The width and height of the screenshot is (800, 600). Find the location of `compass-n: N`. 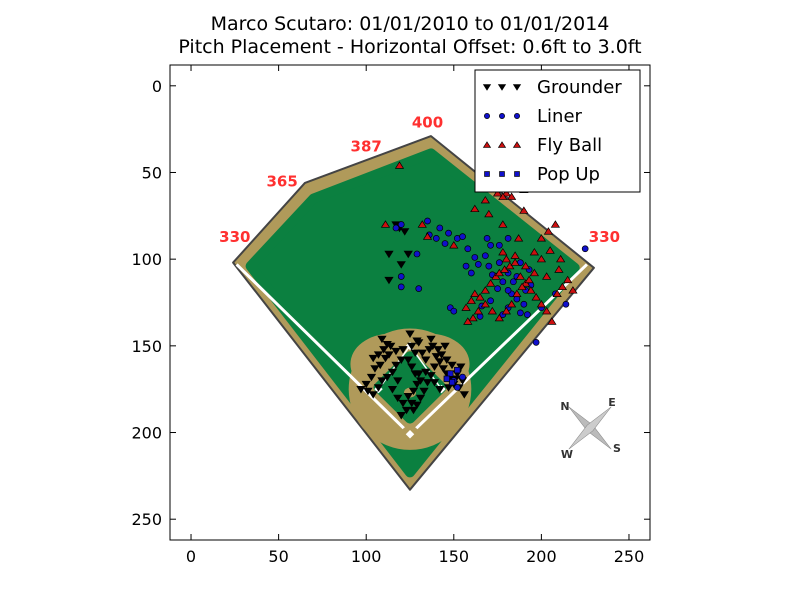

compass-n: N is located at coordinates (564, 406).